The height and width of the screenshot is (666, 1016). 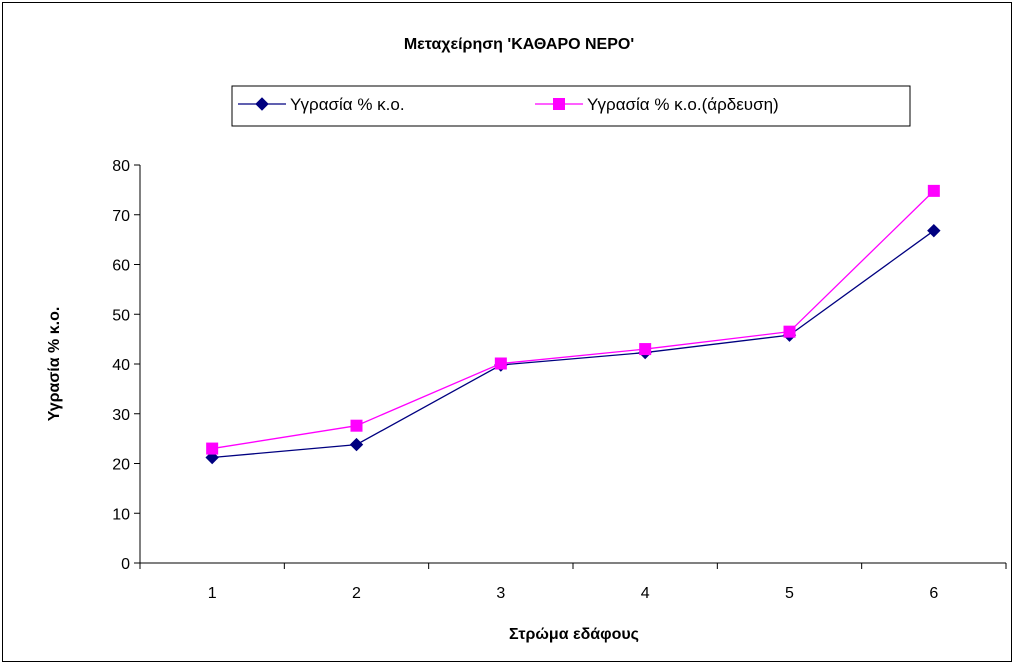 What do you see at coordinates (125, 564) in the screenshot?
I see `y-tick-label: 0` at bounding box center [125, 564].